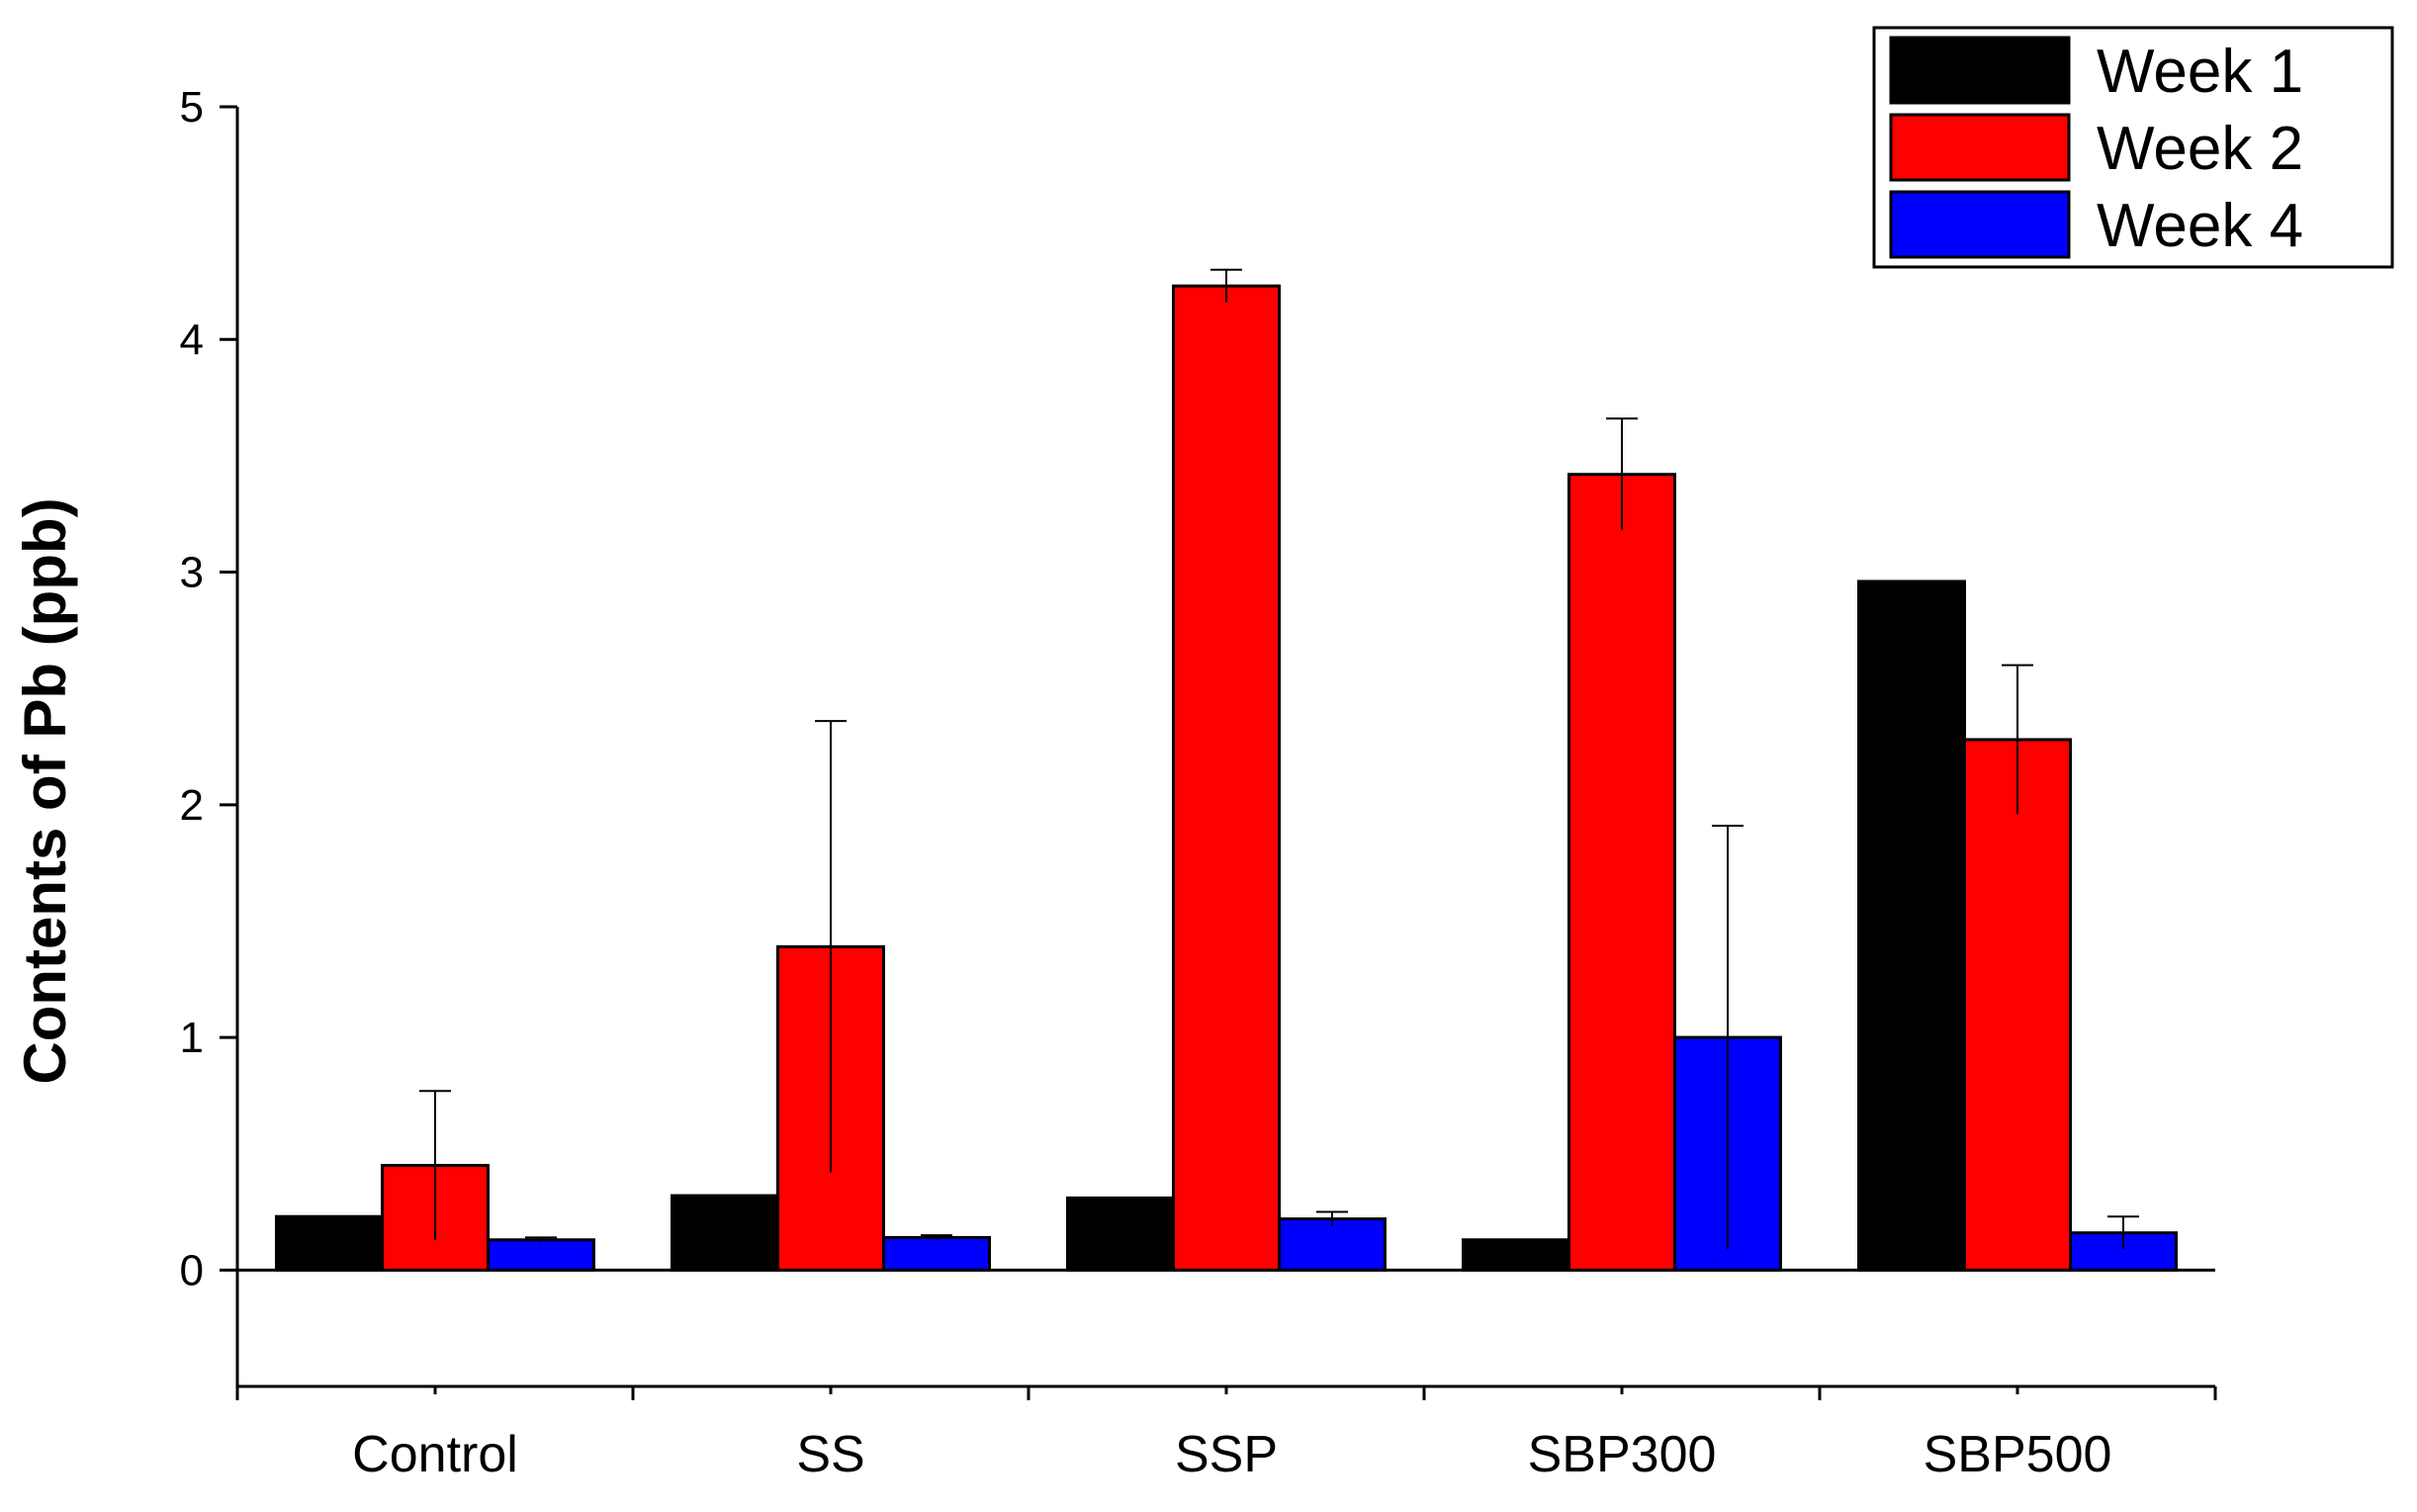 This screenshot has height=1512, width=2417. What do you see at coordinates (45, 790) in the screenshot?
I see `y-axis-title: Contents of Pb (ppb)` at bounding box center [45, 790].